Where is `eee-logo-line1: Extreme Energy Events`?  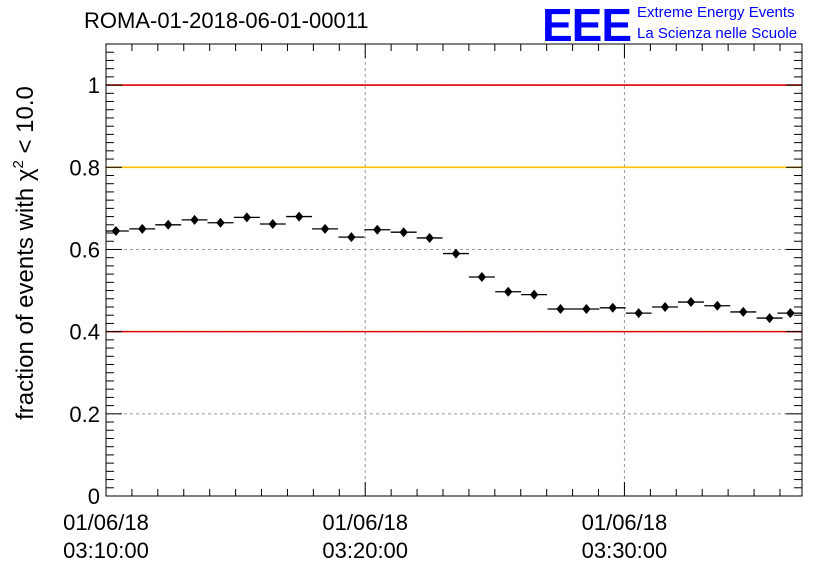 eee-logo-line1: Extreme Energy Events is located at coordinates (716, 12).